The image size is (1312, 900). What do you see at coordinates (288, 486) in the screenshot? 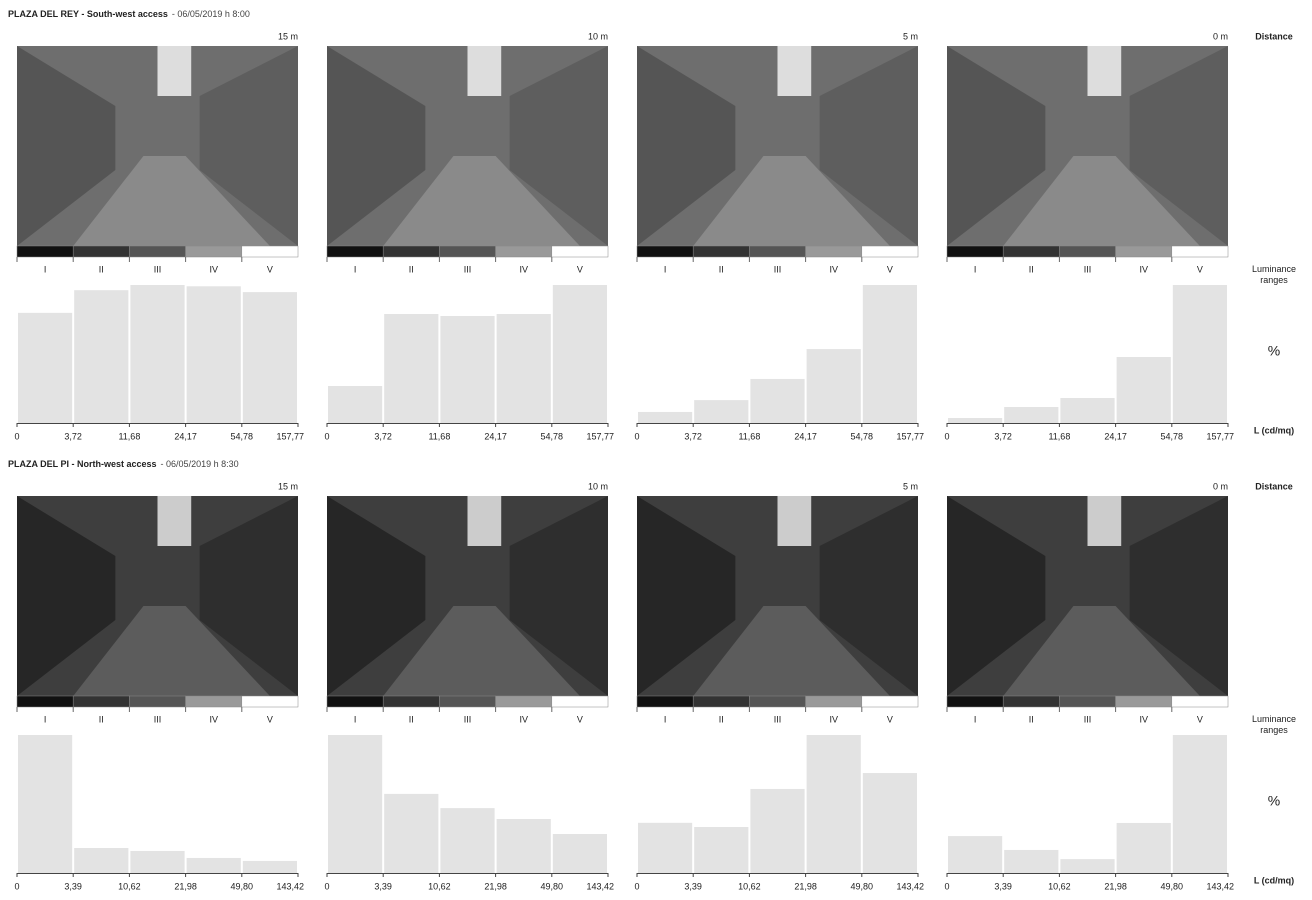
I see `distance: 15 m` at bounding box center [288, 486].